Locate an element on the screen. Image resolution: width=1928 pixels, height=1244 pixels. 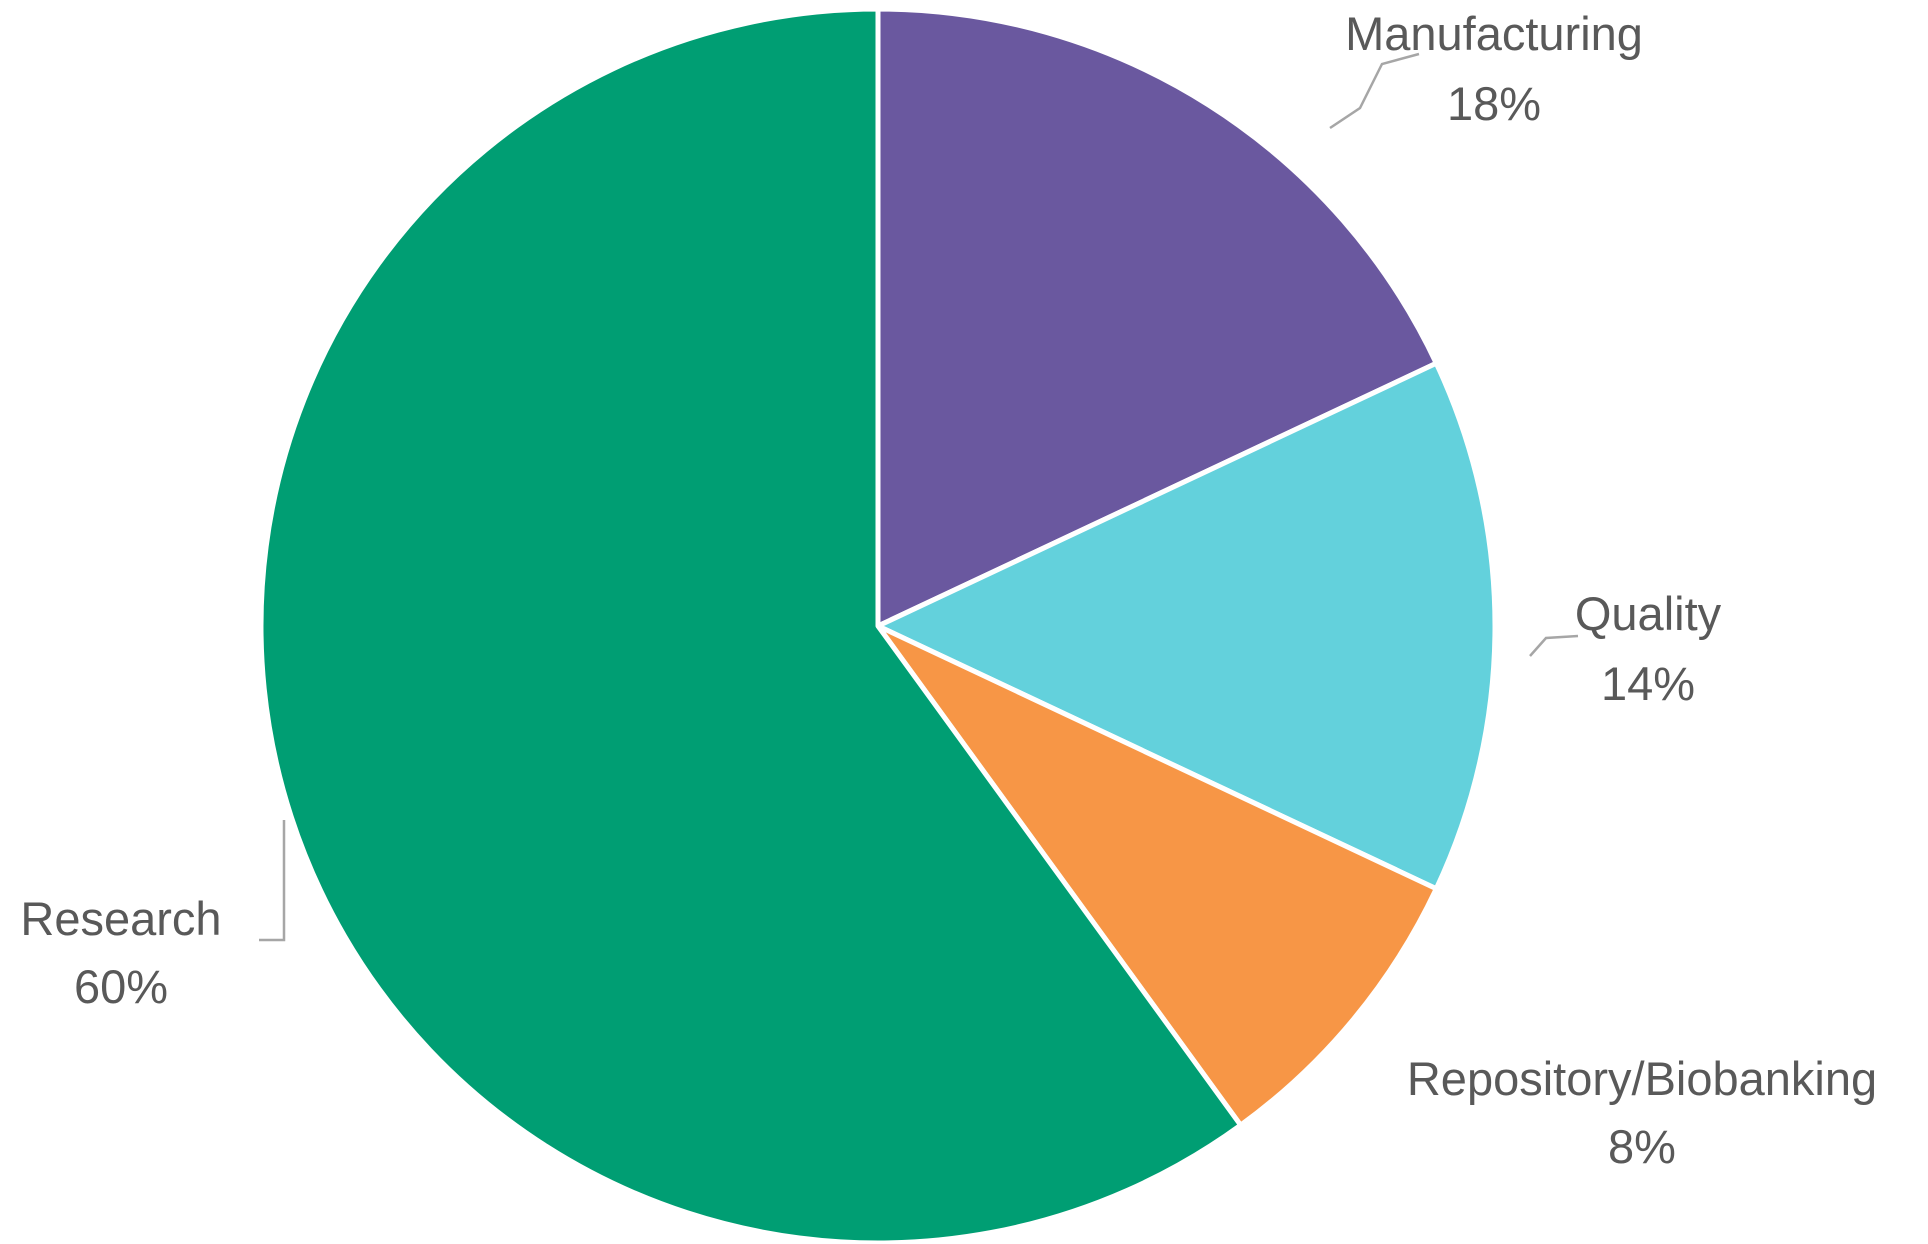
slice-label-research: Research is located at coordinates (120, 918).